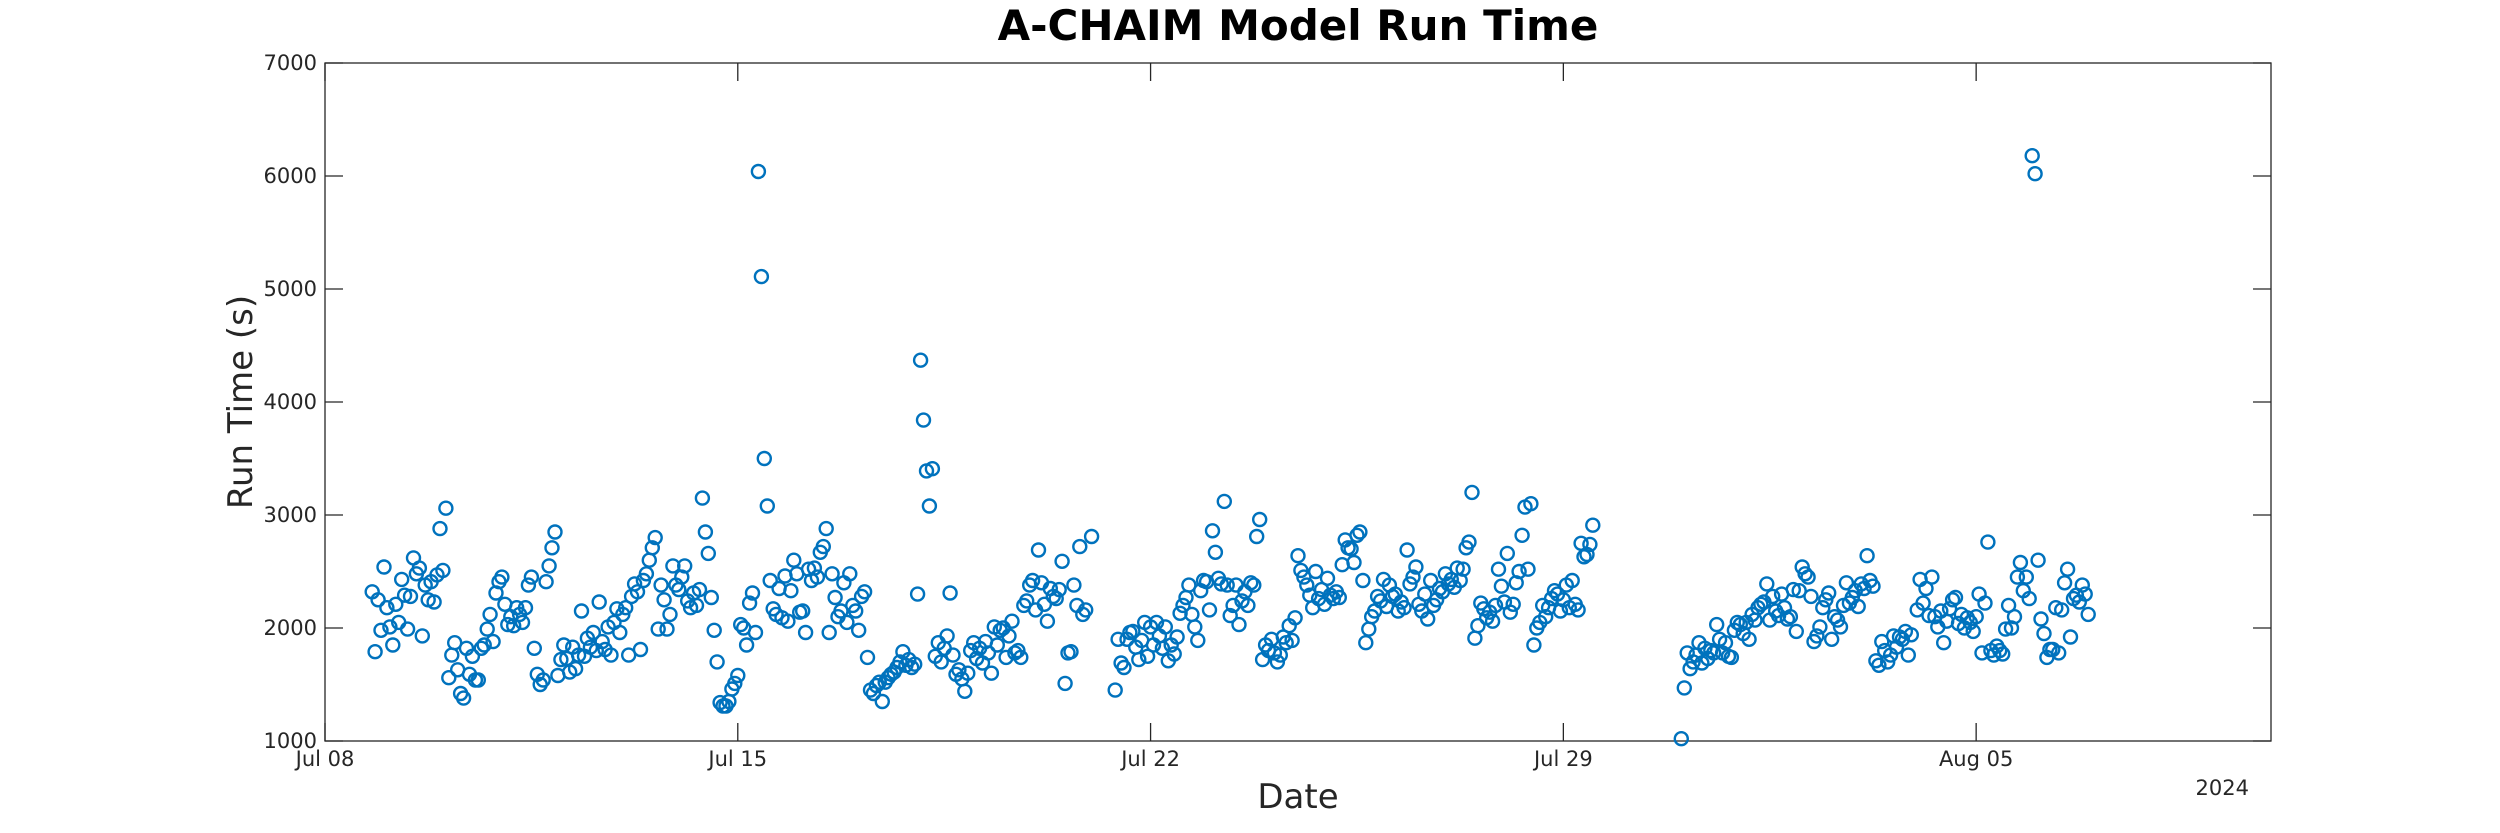 The height and width of the screenshot is (833, 2500). What do you see at coordinates (1976, 759) in the screenshot?
I see `x-tick-label: Aug 05` at bounding box center [1976, 759].